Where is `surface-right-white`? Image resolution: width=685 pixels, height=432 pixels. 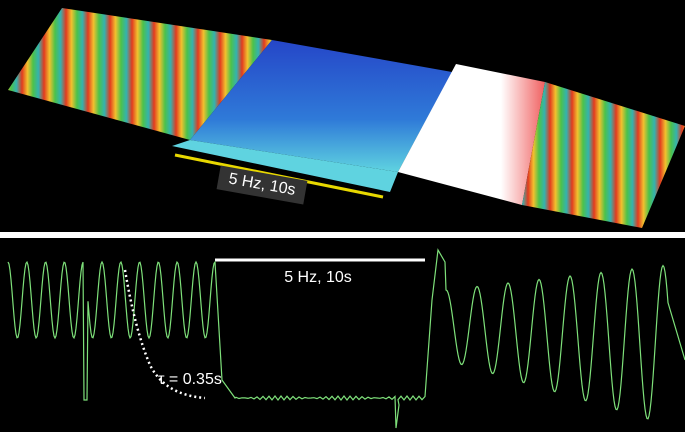
surface-right-white is located at coordinates (471, 134).